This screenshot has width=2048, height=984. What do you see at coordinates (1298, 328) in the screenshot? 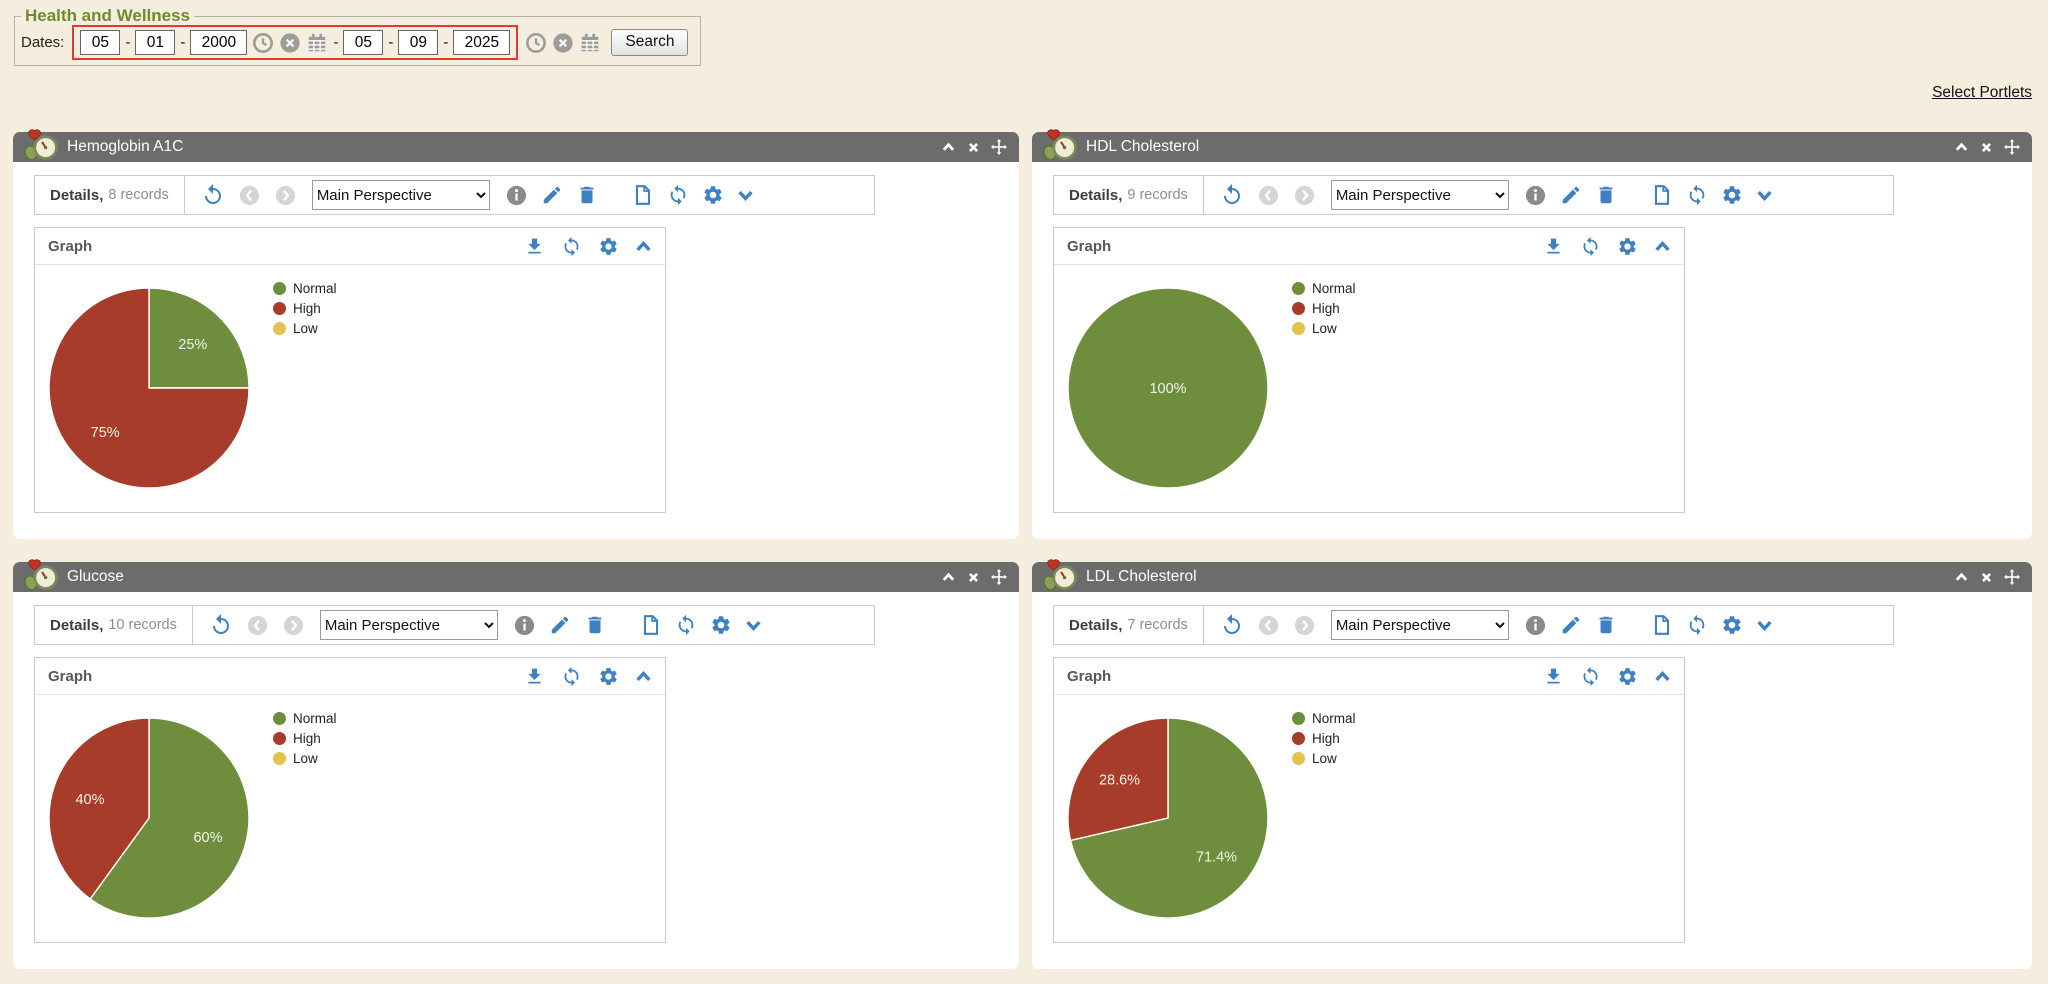
I see `legend-swatch-low` at bounding box center [1298, 328].